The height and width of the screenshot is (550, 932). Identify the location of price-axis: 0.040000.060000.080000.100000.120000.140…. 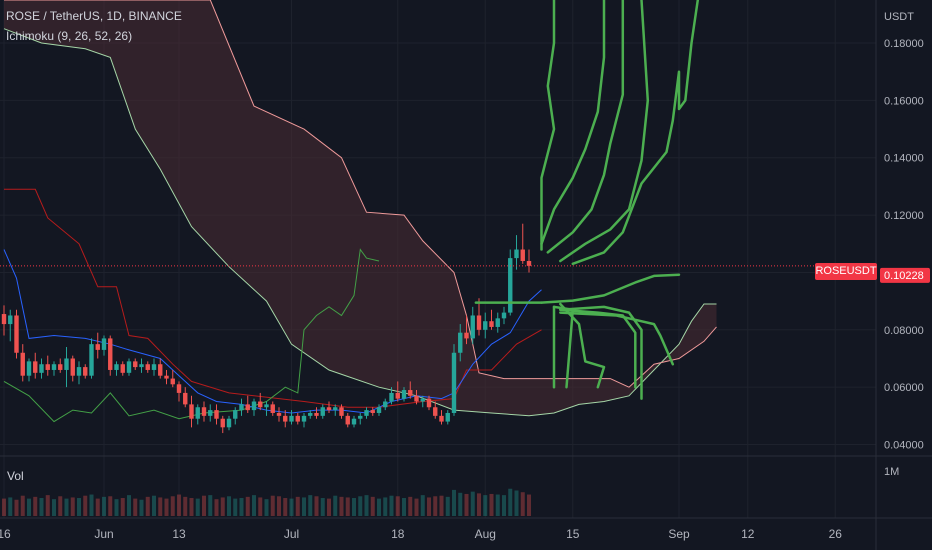
(904, 245).